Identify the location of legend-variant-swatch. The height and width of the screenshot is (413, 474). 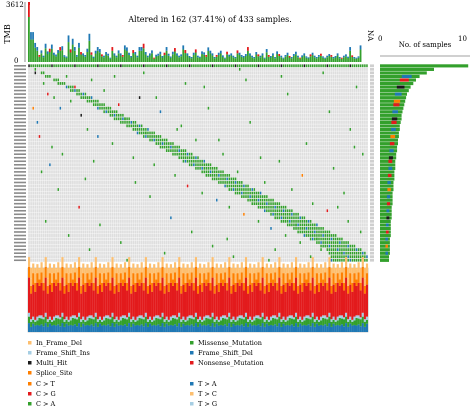
(30, 363).